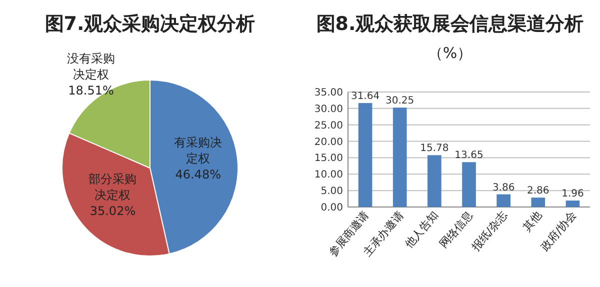  What do you see at coordinates (198, 175) in the screenshot?
I see `data-label: 46.48%` at bounding box center [198, 175].